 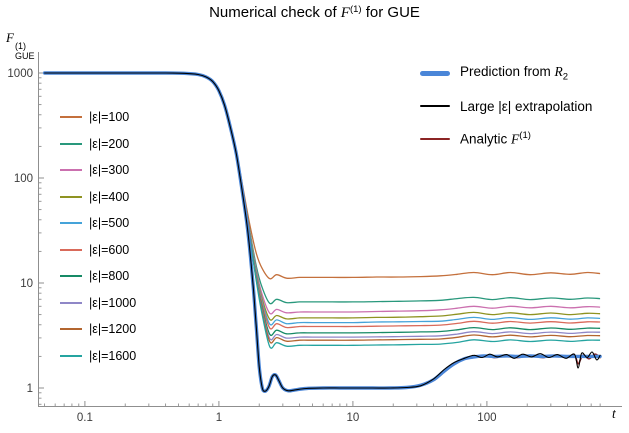 I want to click on title-superscript: (1), so click(x=355, y=9).